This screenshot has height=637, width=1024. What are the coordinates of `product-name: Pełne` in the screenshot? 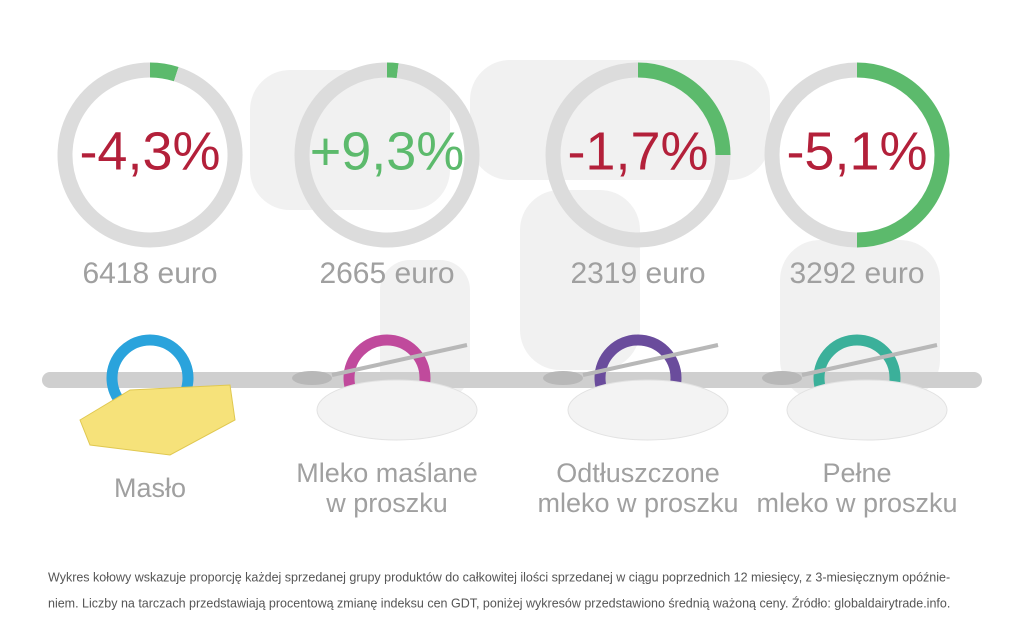 It's located at (856, 473).